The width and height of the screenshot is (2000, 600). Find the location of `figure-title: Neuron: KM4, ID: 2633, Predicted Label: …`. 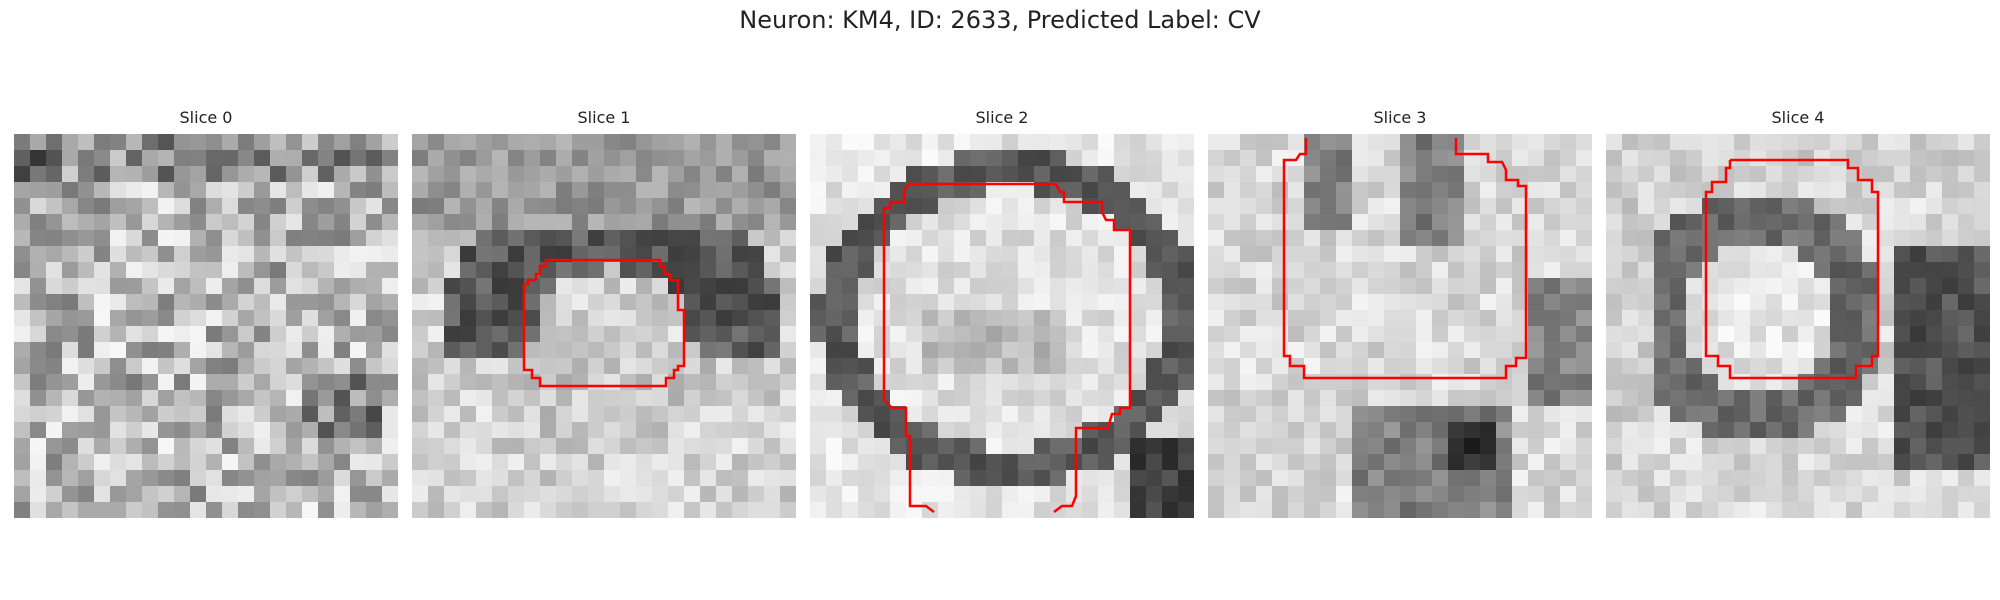

figure-title: Neuron: KM4, ID: 2633, Predicted Label: … is located at coordinates (1000, 20).